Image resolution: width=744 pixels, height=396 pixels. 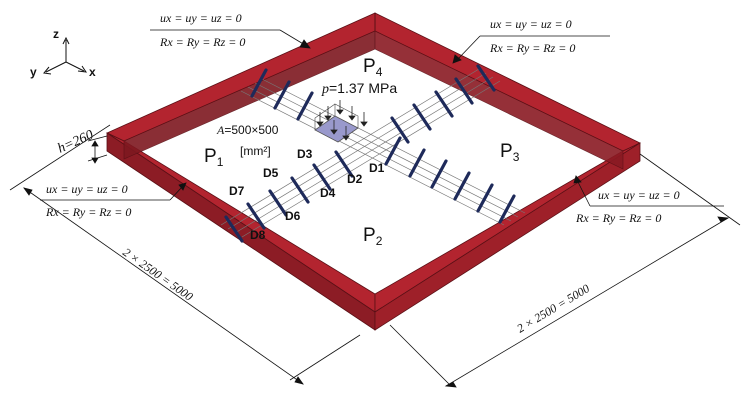 What do you see at coordinates (88, 212) in the screenshot?
I see `bc-left-rotation: Rx = Ry = Rz = 0` at bounding box center [88, 212].